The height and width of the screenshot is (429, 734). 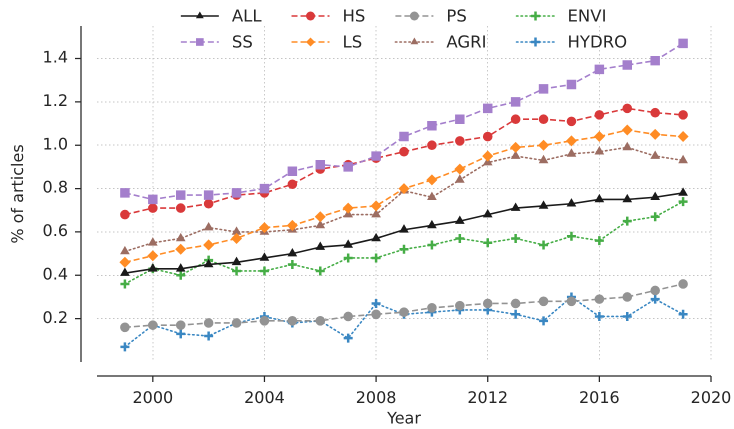 What do you see at coordinates (153, 397) in the screenshot?
I see `x-tick-label: 2000` at bounding box center [153, 397].